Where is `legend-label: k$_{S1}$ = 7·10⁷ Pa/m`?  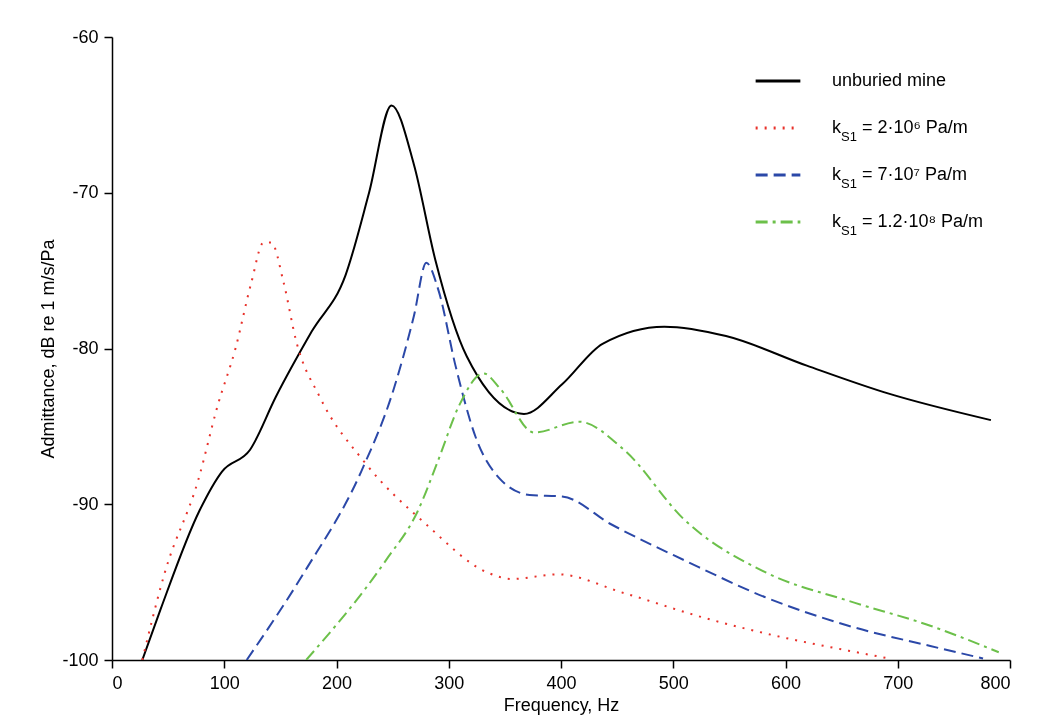
legend-label: k$_{S1}$ = 7·10⁷ Pa/m is located at coordinates (899, 177).